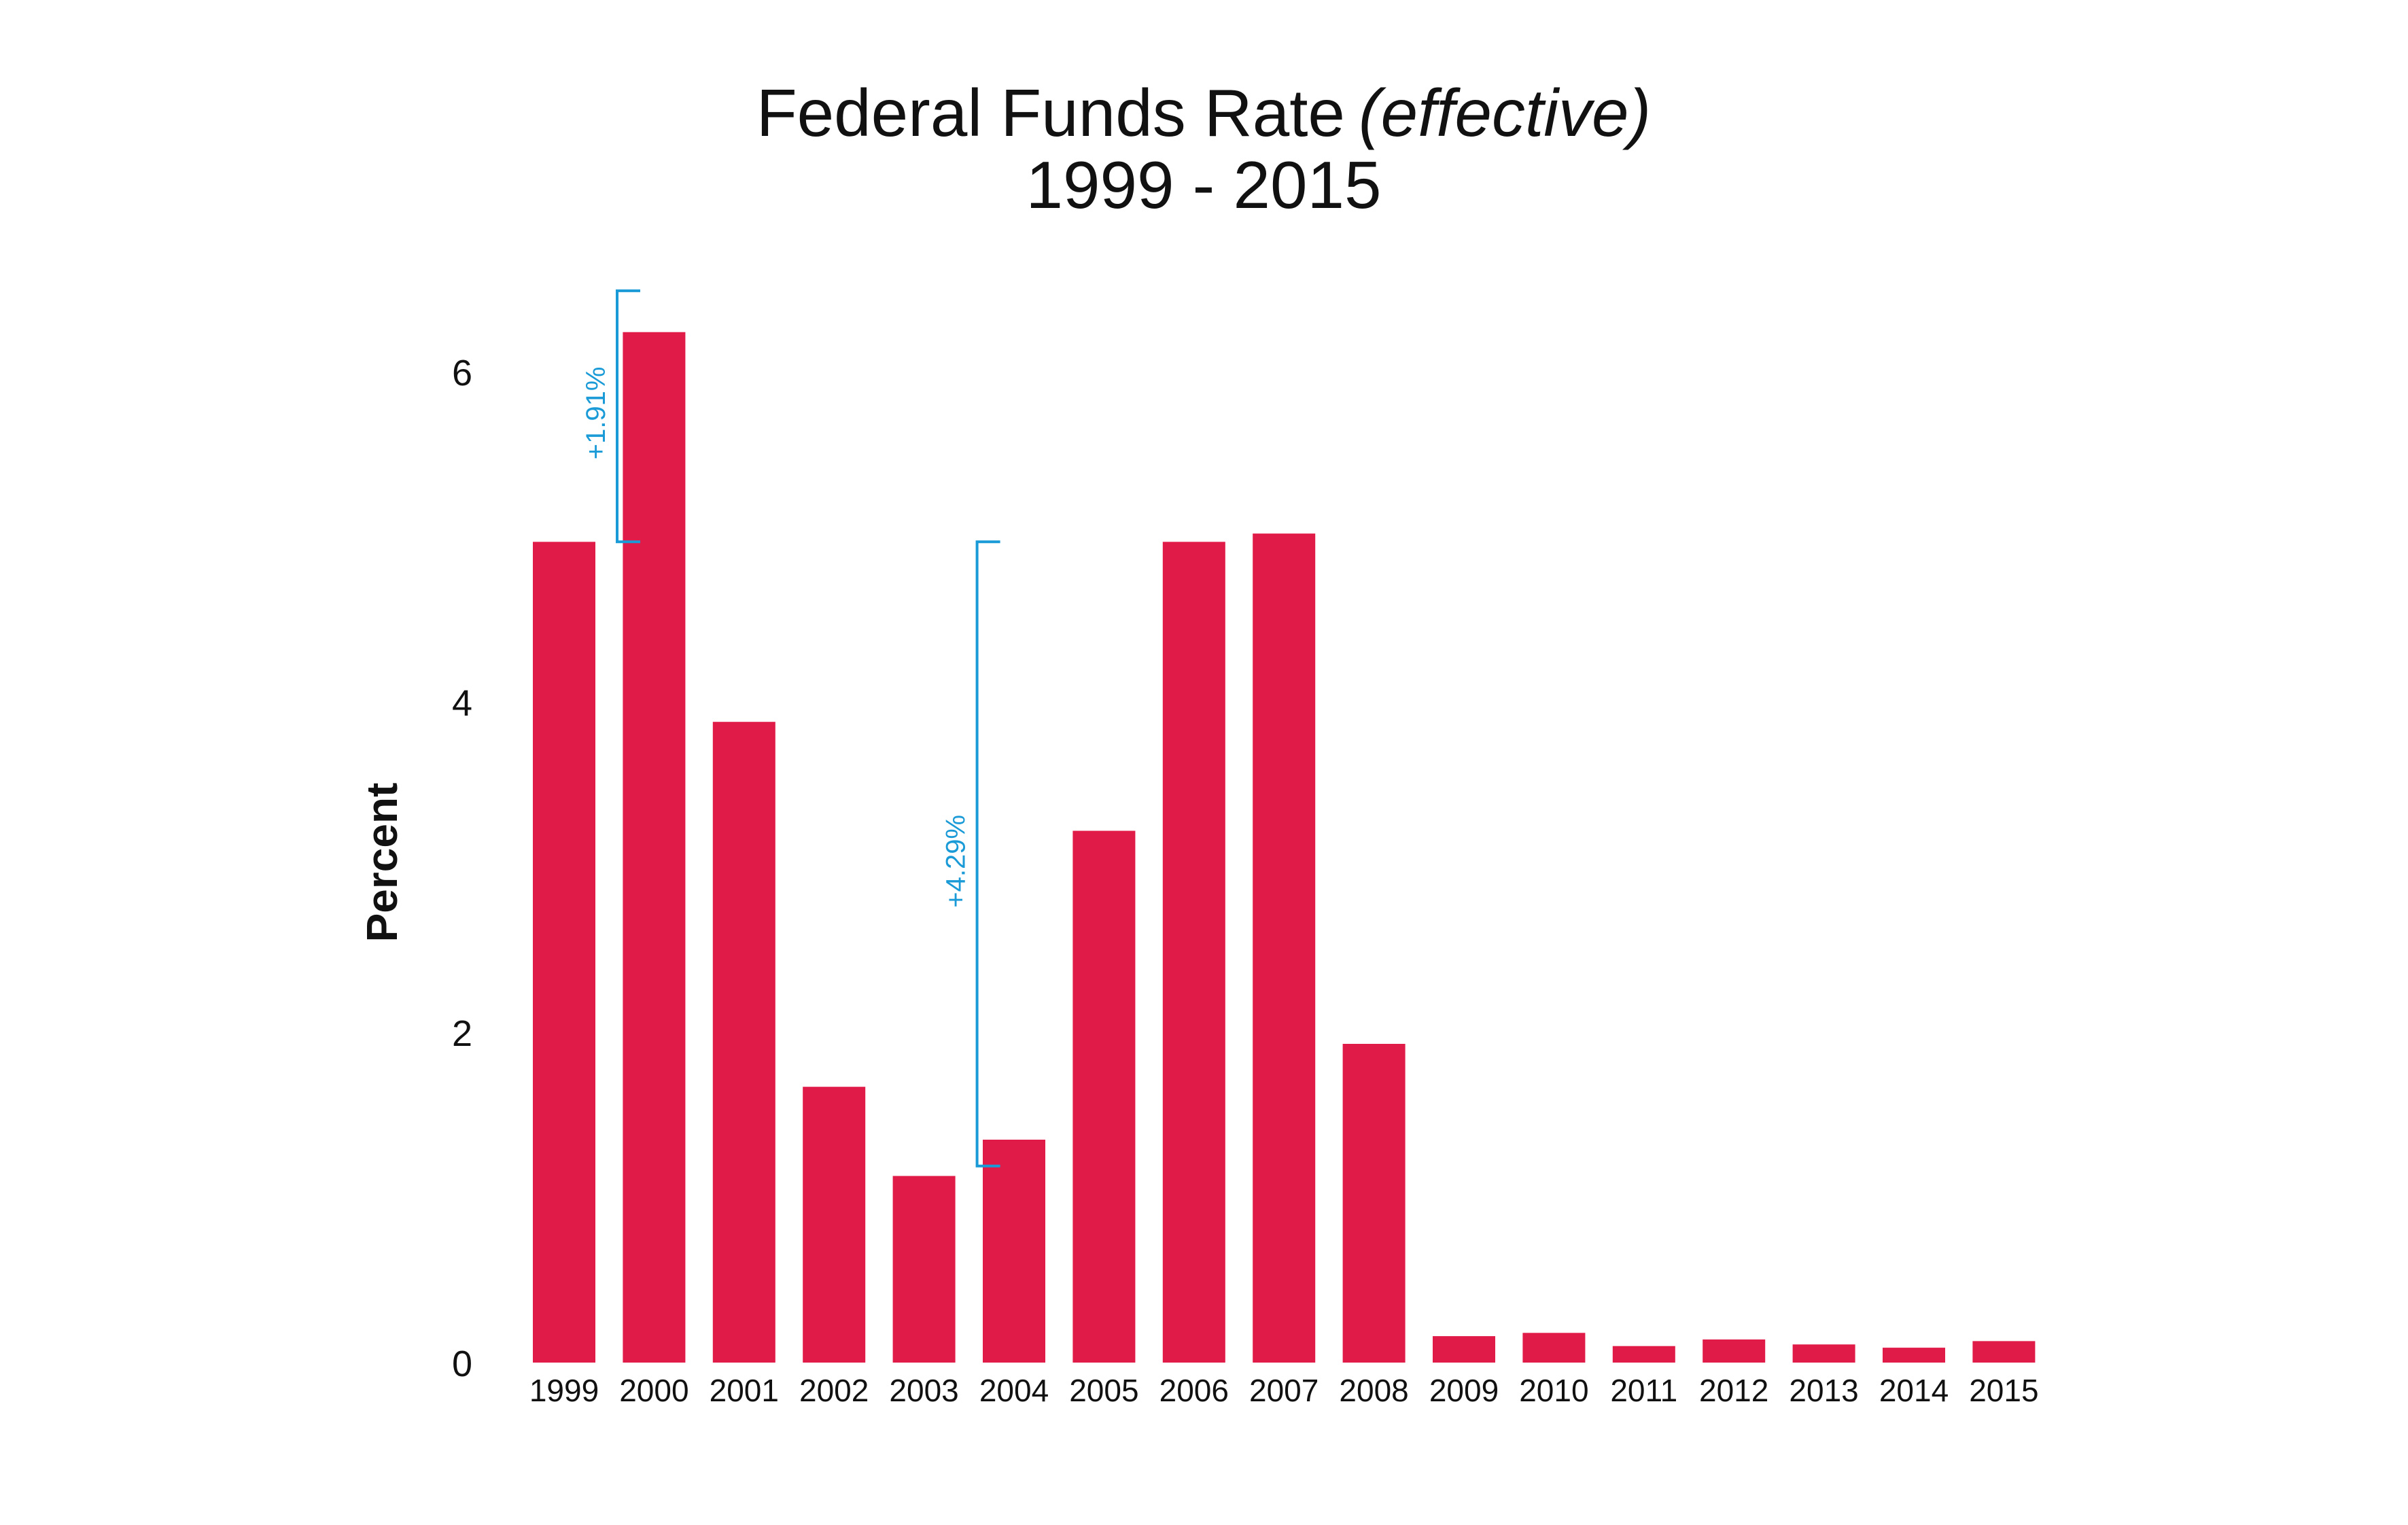  Describe the element at coordinates (564, 952) in the screenshot. I see `bar-1999` at that location.